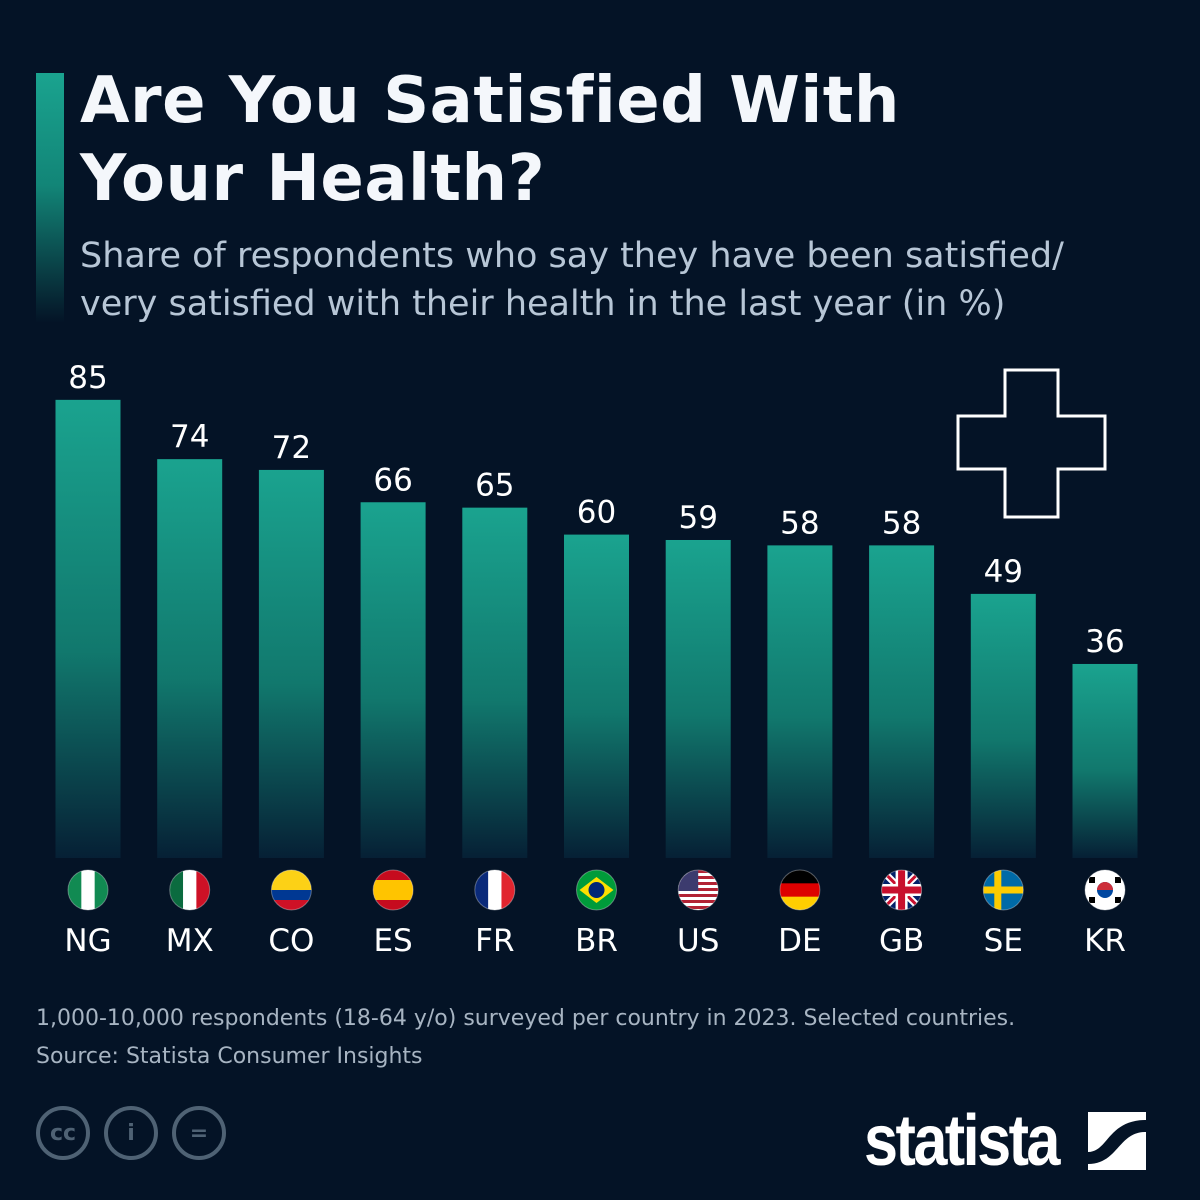  I want to click on flag-CO-icon, so click(291, 890).